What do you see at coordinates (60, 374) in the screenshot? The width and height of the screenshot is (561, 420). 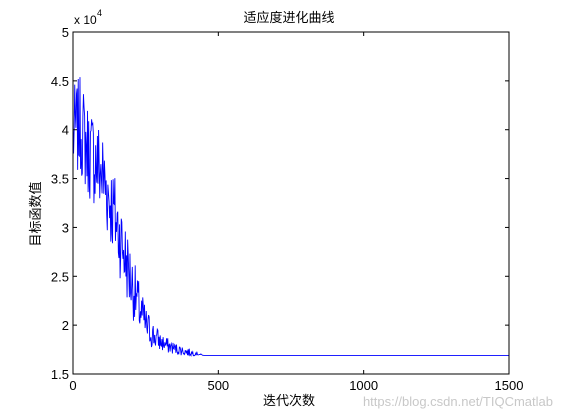 I see `y-tick-label: 1.5` at bounding box center [60, 374].